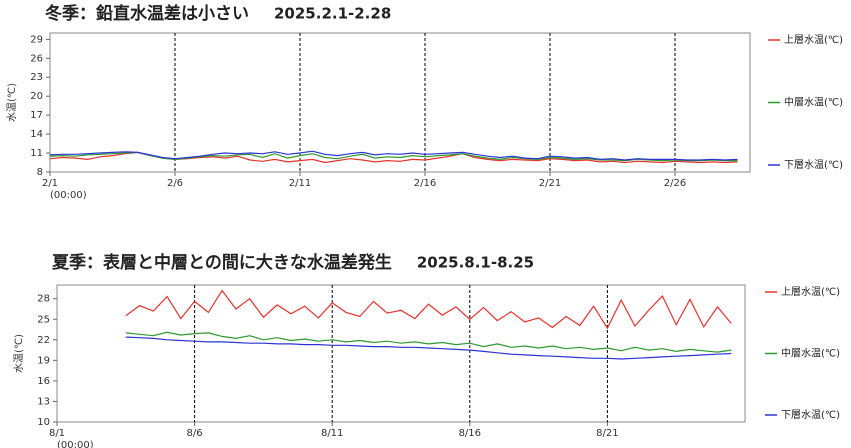 The height and width of the screenshot is (448, 851). Describe the element at coordinates (43, 401) in the screenshot. I see `y-tick-label: 13` at that location.